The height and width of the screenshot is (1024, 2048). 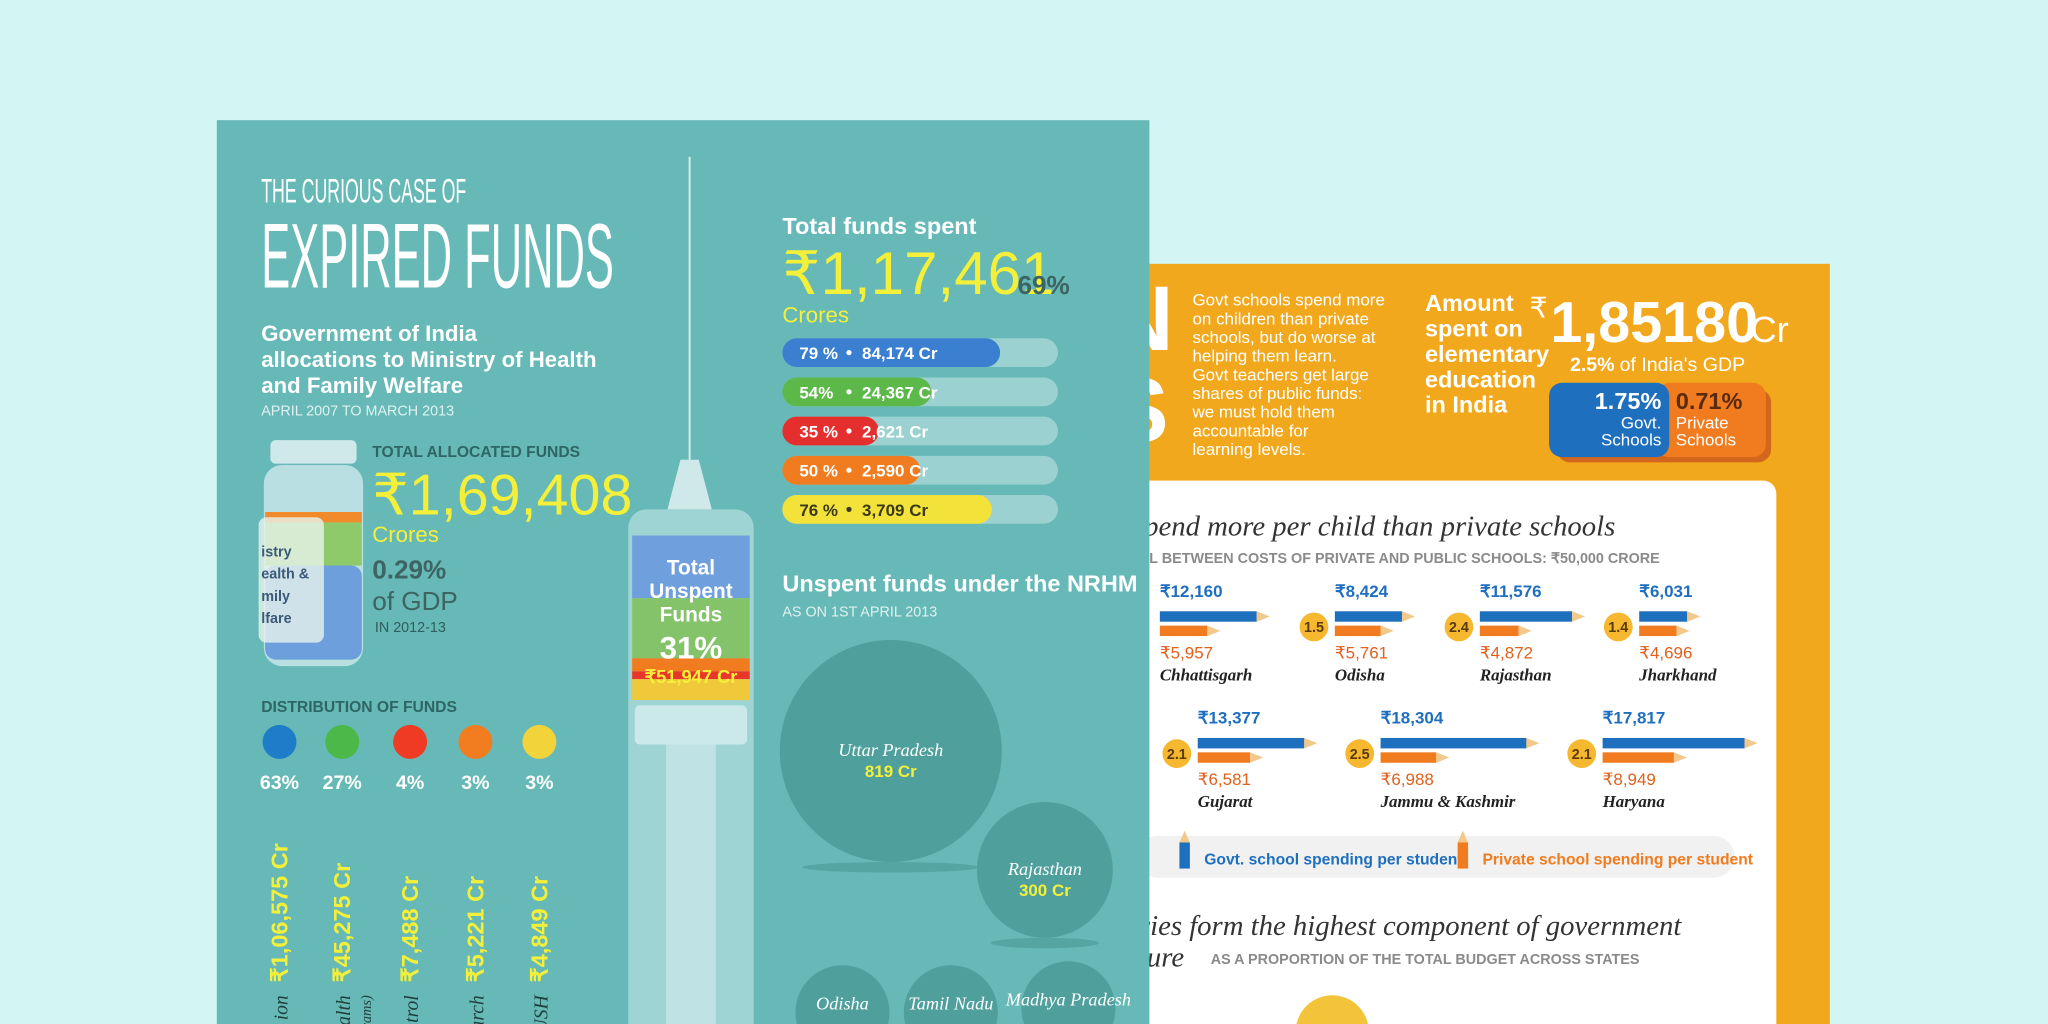 I want to click on state-name: Jharkhand, so click(x=1677, y=674).